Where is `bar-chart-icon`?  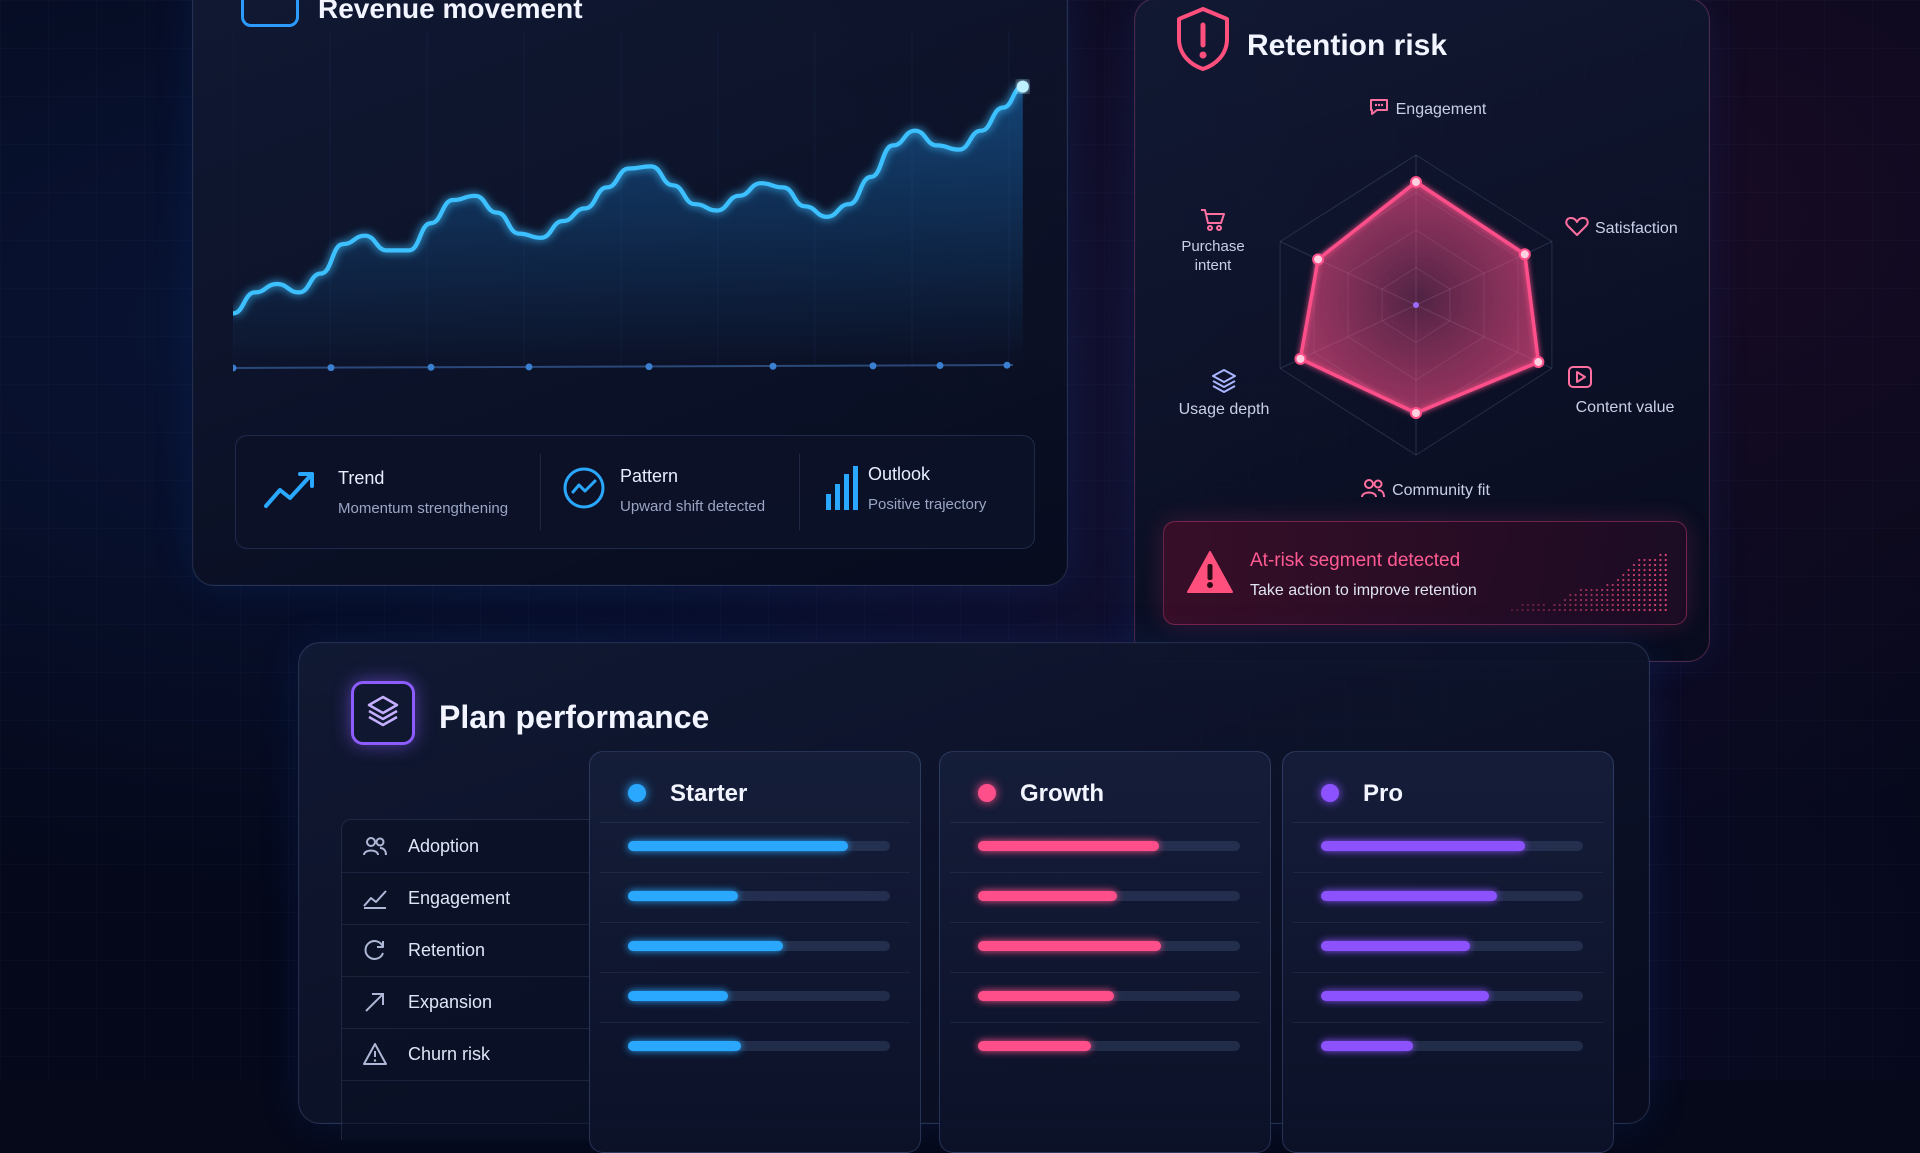
bar-chart-icon is located at coordinates (844, 488).